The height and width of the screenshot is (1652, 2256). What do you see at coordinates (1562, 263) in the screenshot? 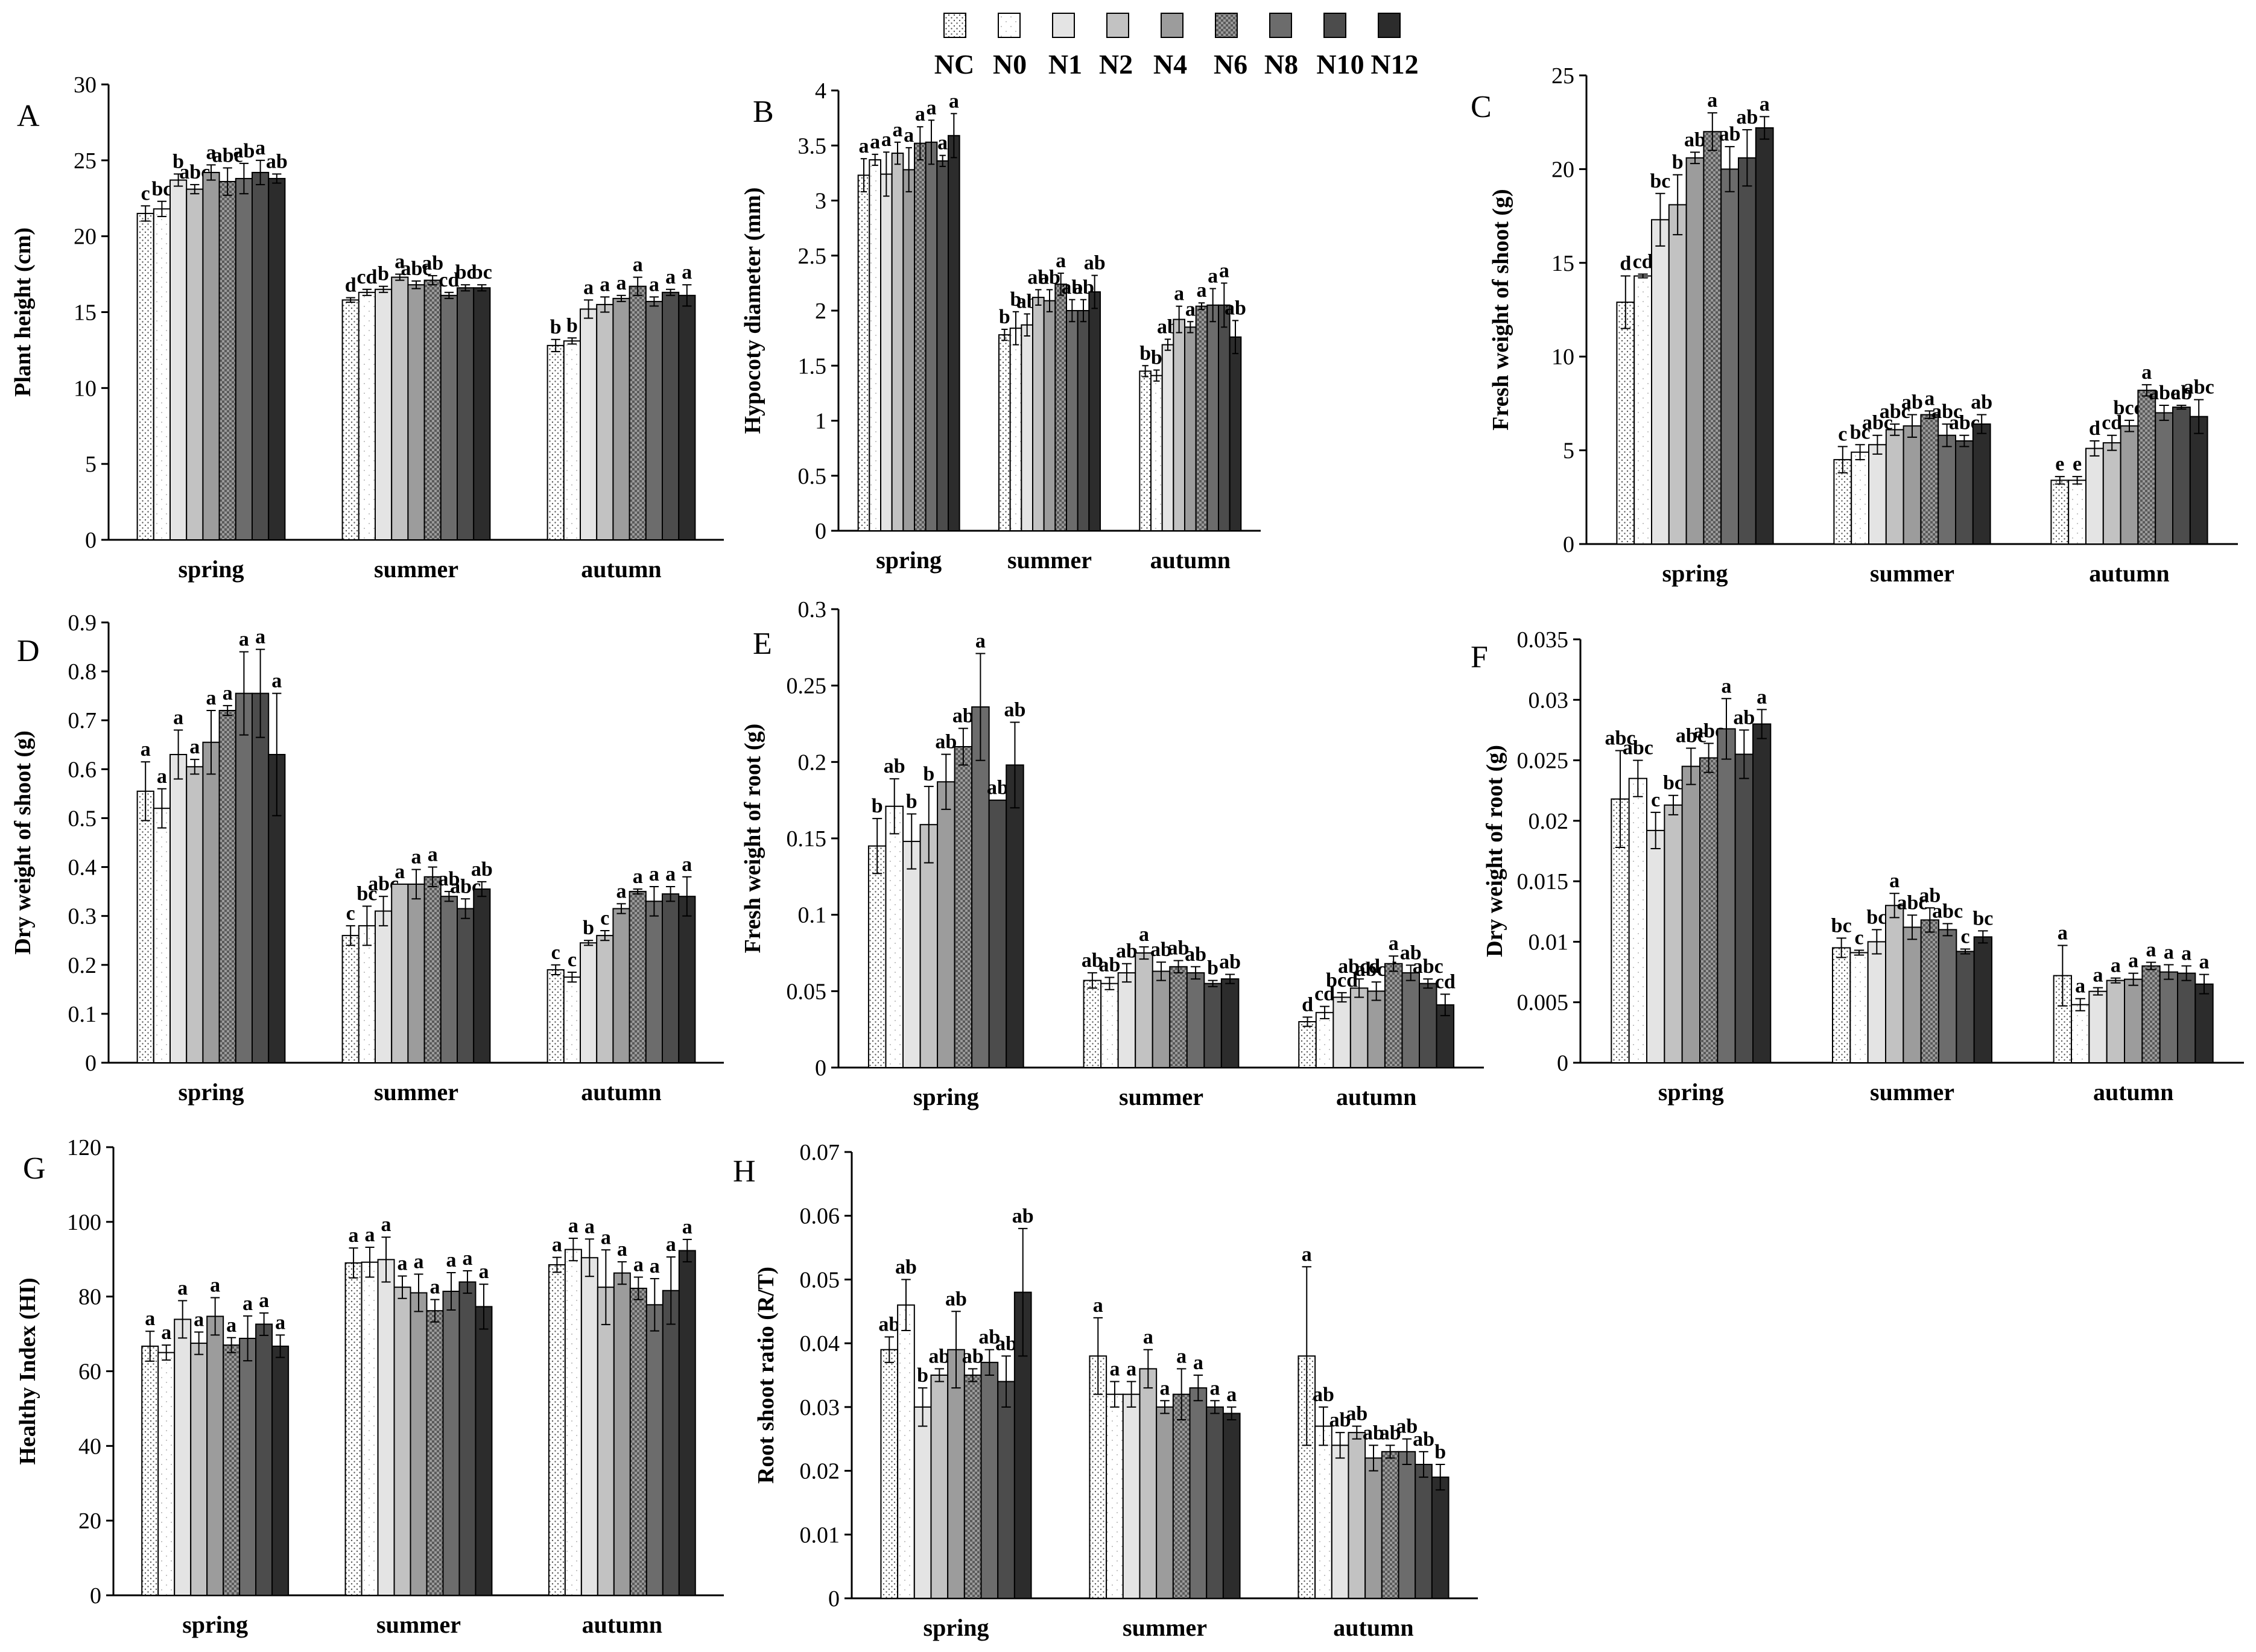
I see `y-tick-label: 15` at bounding box center [1562, 263].